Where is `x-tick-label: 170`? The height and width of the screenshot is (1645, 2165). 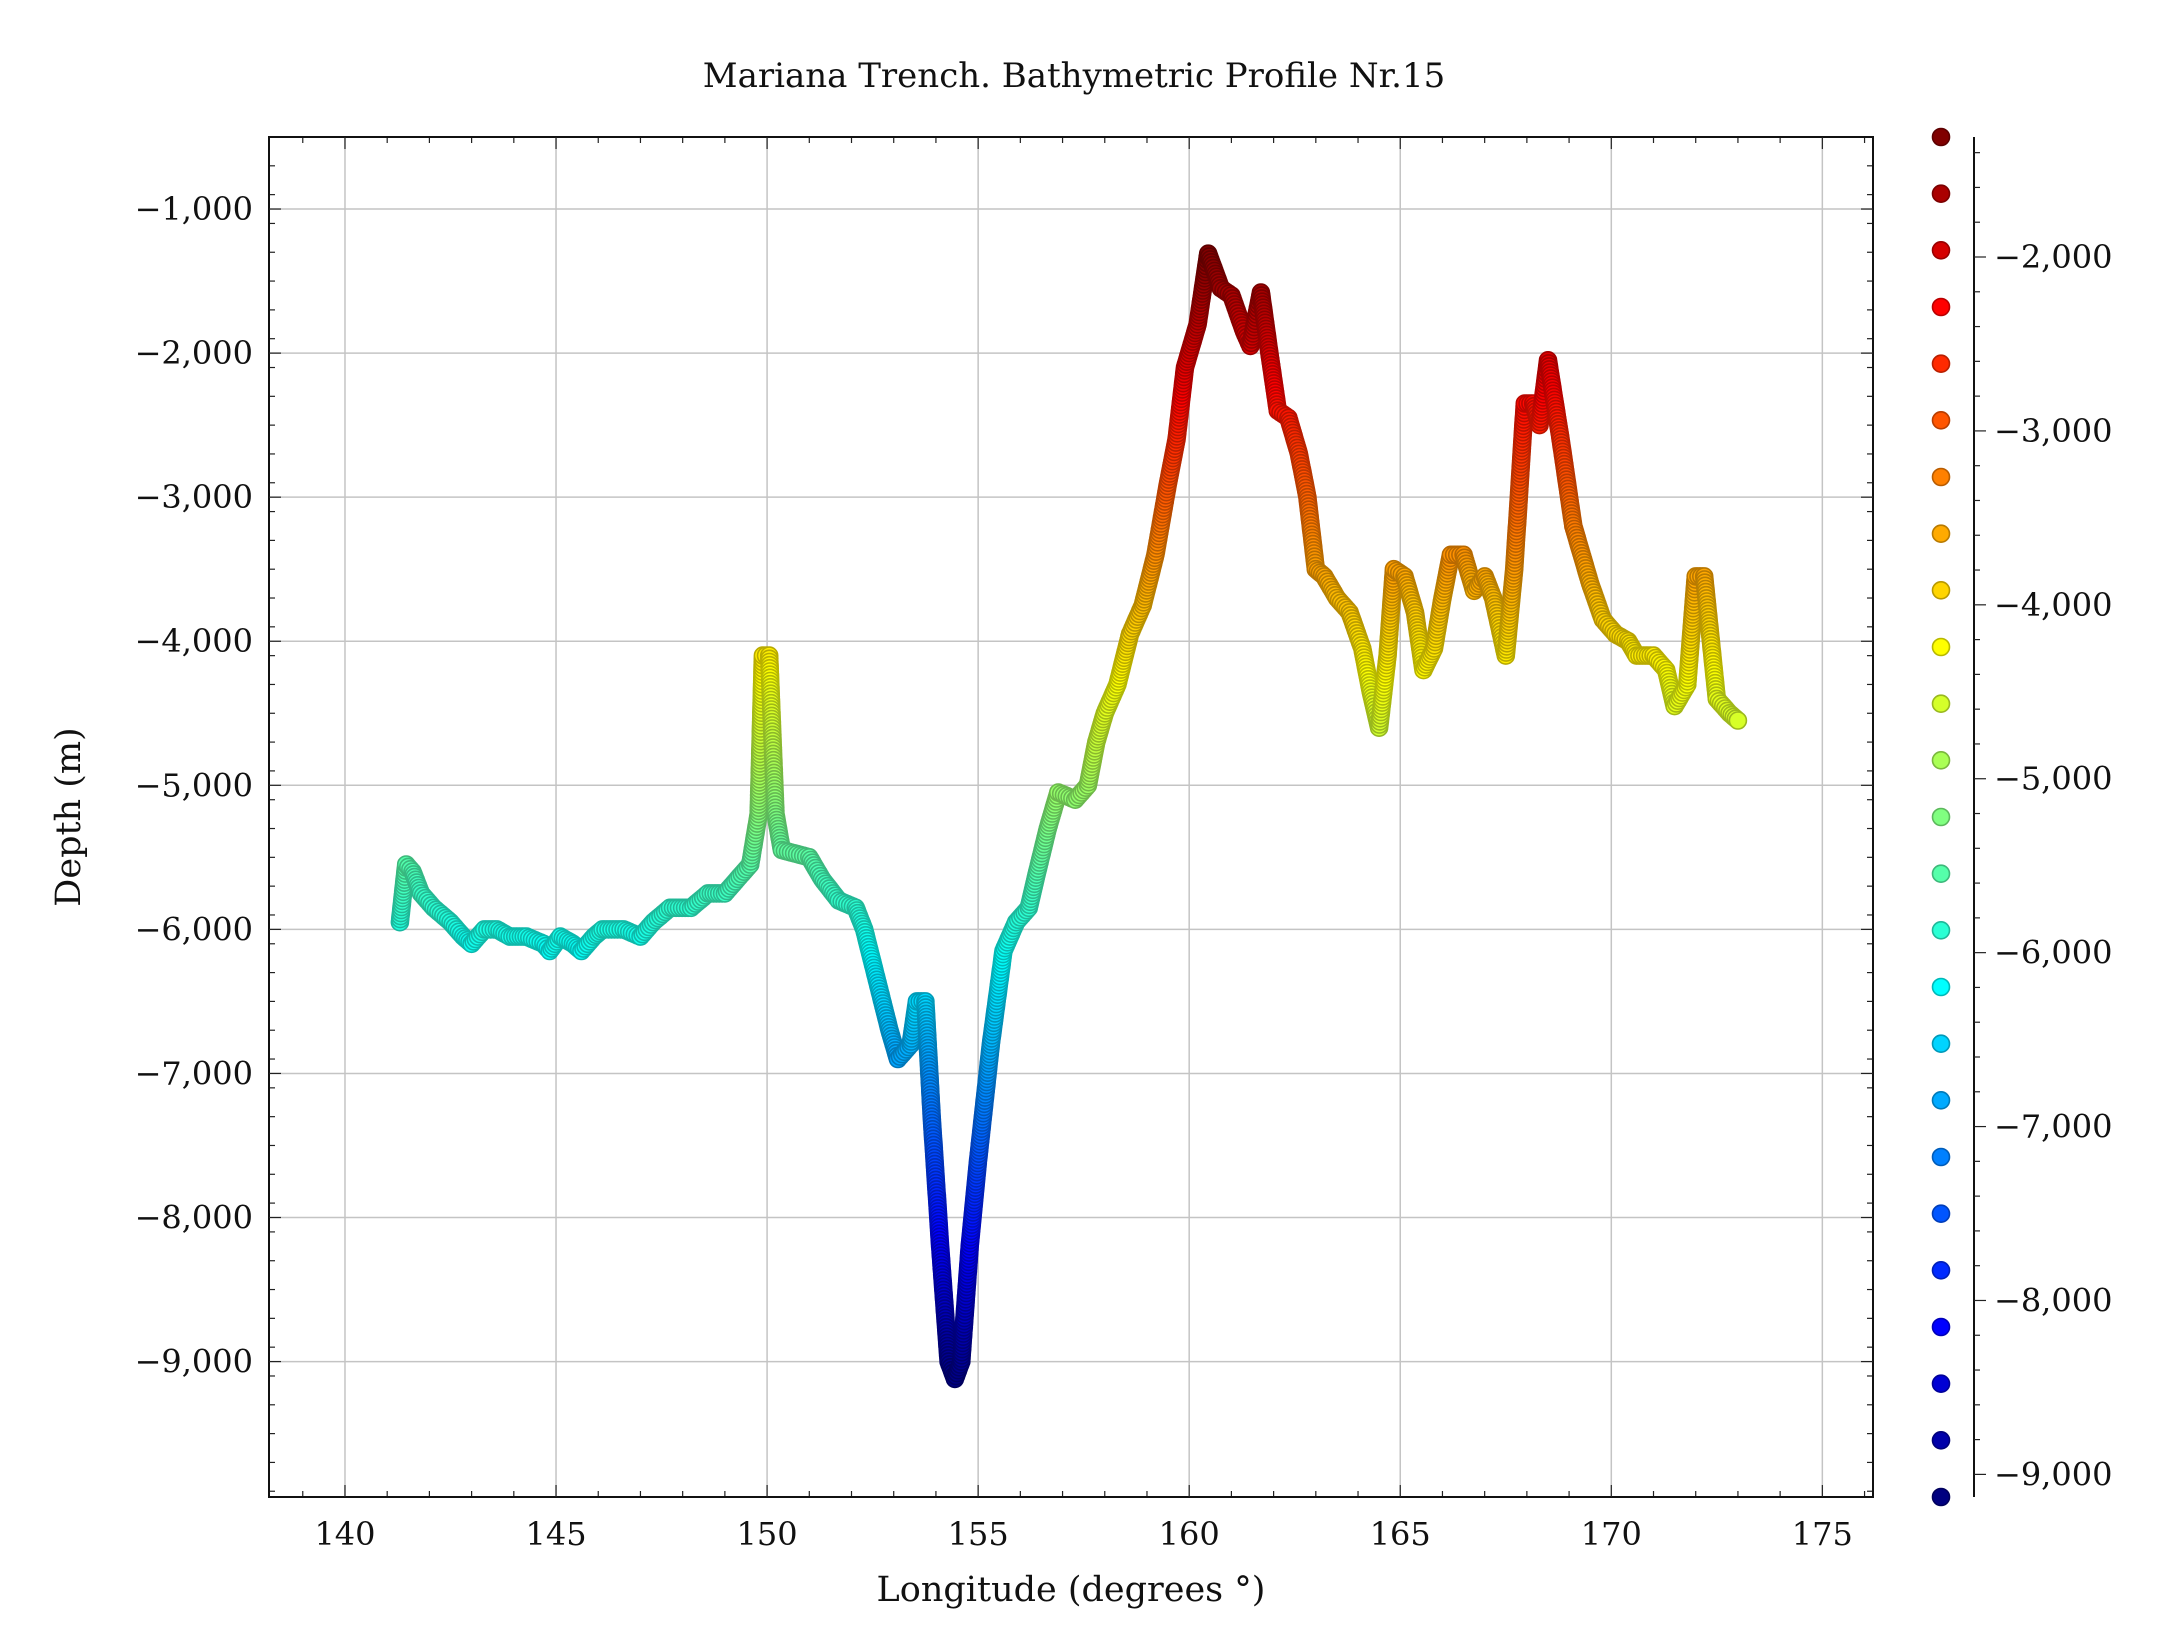 x-tick-label: 170 is located at coordinates (1611, 1534).